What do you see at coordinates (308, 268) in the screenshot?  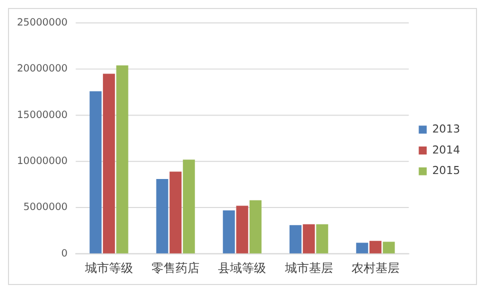 I see `x-tick-label: 城市基层` at bounding box center [308, 268].